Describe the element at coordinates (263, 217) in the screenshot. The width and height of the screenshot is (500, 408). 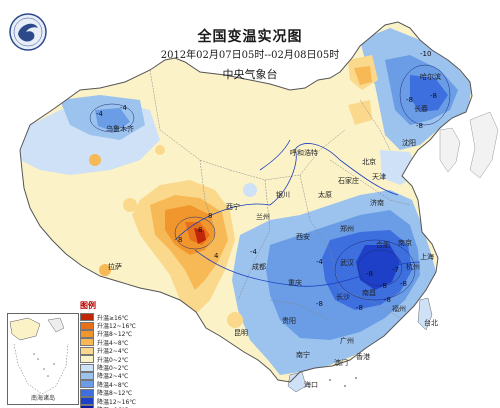
I see `city-label-lanzhou: 兰州` at that location.